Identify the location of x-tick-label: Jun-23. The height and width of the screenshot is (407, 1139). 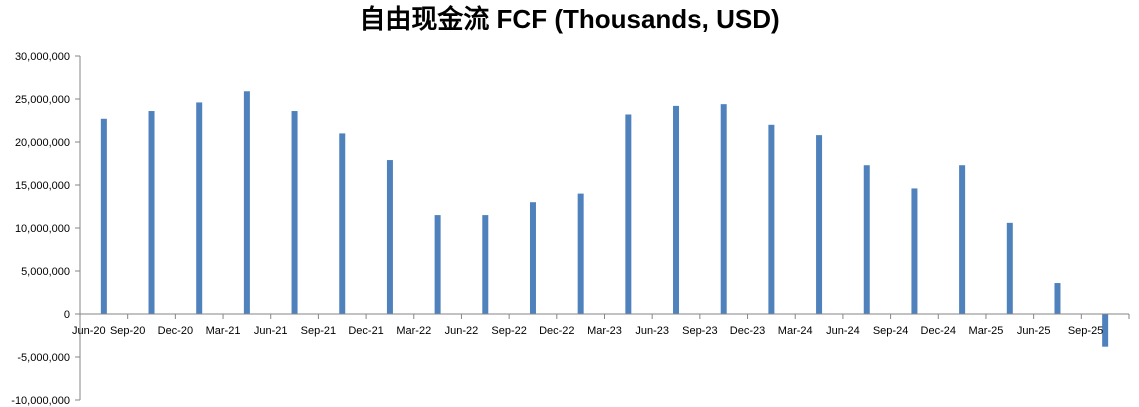
(652, 331).